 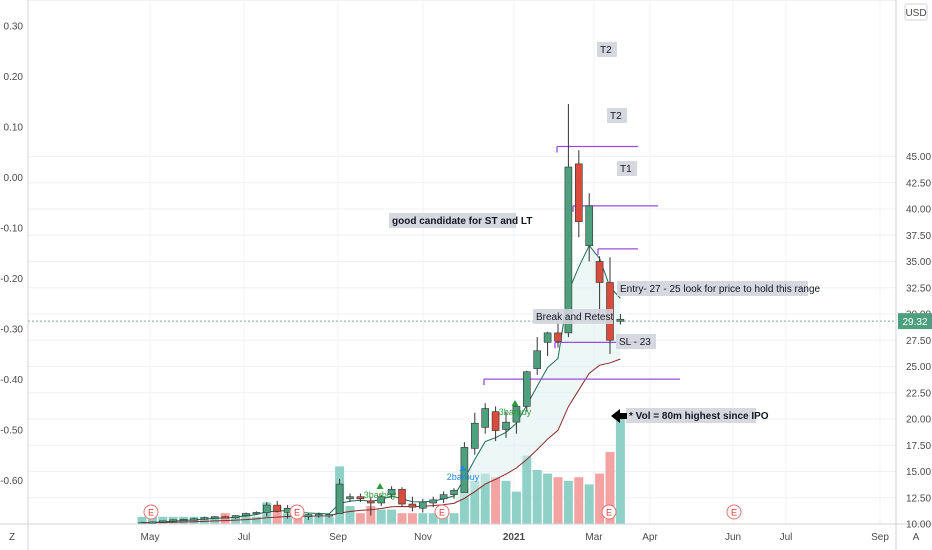 What do you see at coordinates (11, 380) in the screenshot?
I see `left-tick-label: -0.40` at bounding box center [11, 380].